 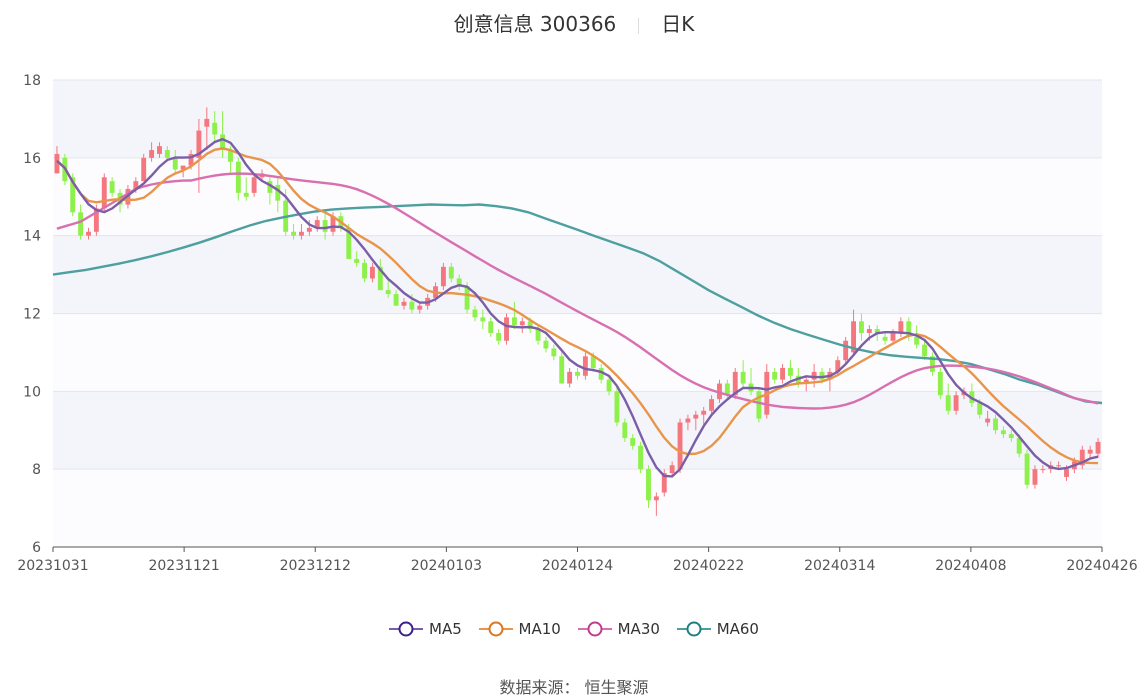 I want to click on period-label: 日K, so click(x=678, y=24).